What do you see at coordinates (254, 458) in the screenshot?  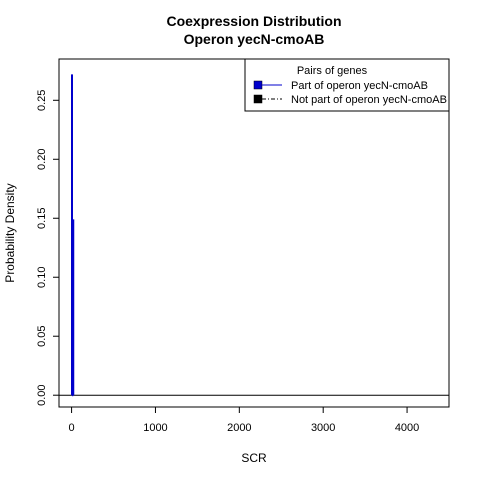 I see `x-axis-label: SCR` at bounding box center [254, 458].